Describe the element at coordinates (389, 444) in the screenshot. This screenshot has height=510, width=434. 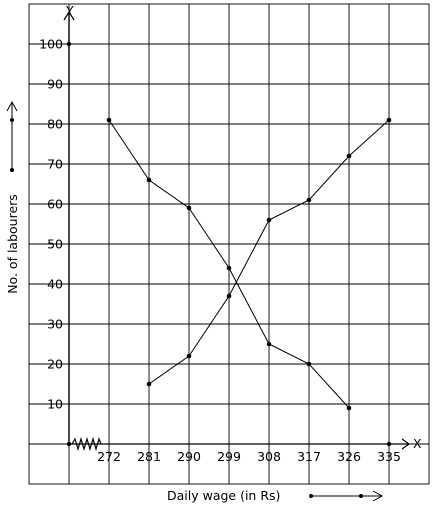
I see `x-axis-end-dot` at that location.